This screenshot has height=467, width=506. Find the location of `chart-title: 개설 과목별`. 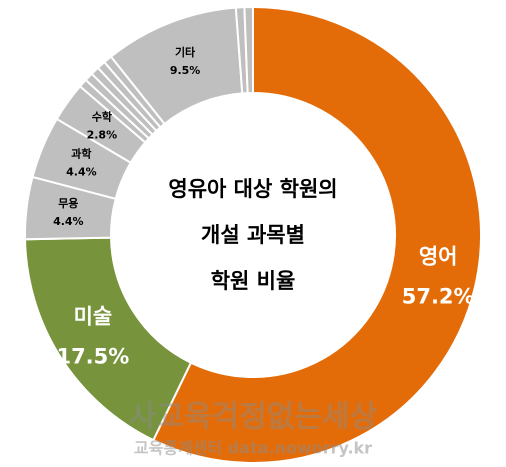

chart-title: 개설 과목별 is located at coordinates (253, 235).